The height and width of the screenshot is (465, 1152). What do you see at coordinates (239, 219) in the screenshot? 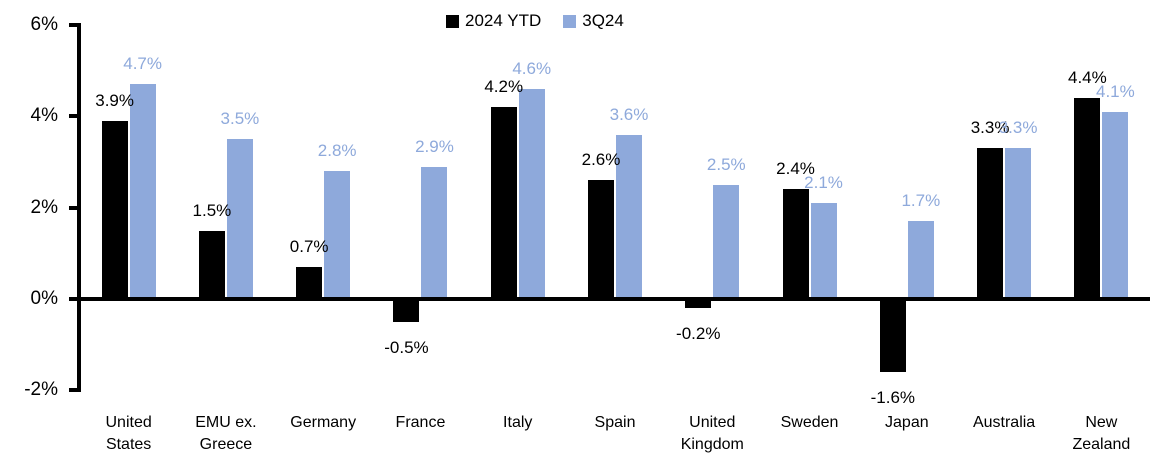
I see `bar-3q24-emu-ex-greece` at bounding box center [239, 219].